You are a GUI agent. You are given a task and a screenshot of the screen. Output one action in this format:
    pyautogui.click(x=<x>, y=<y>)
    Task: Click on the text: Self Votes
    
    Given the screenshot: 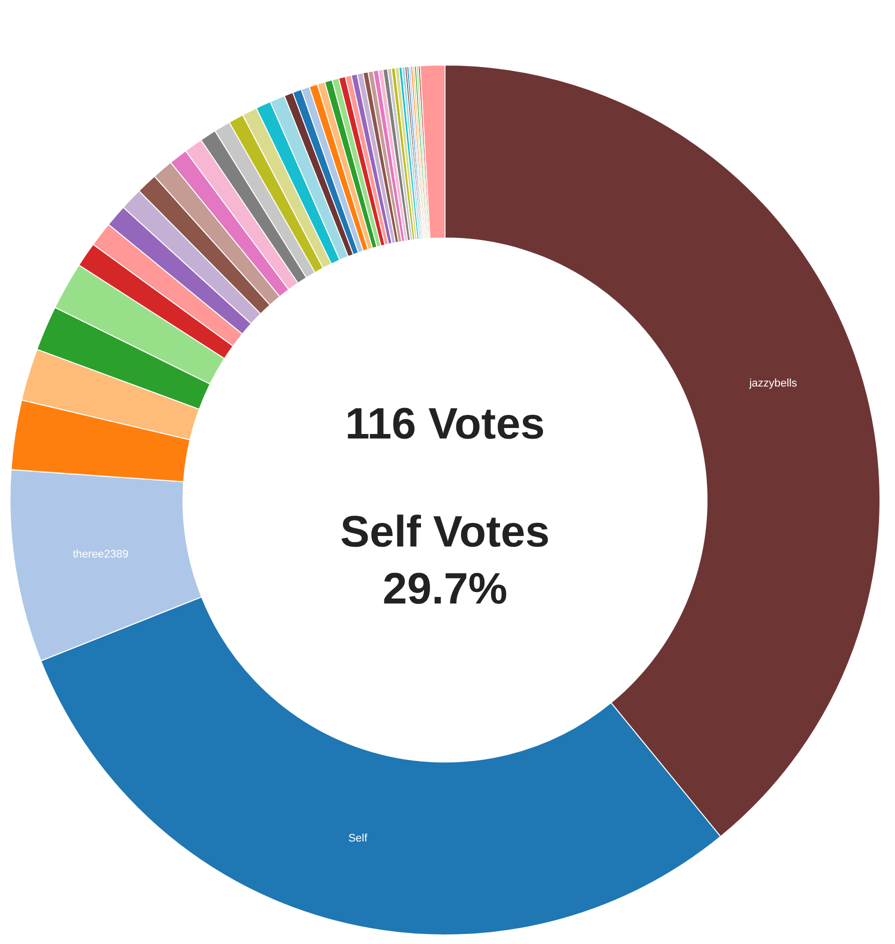 What is the action you would take?
    pyautogui.click(x=445, y=531)
    